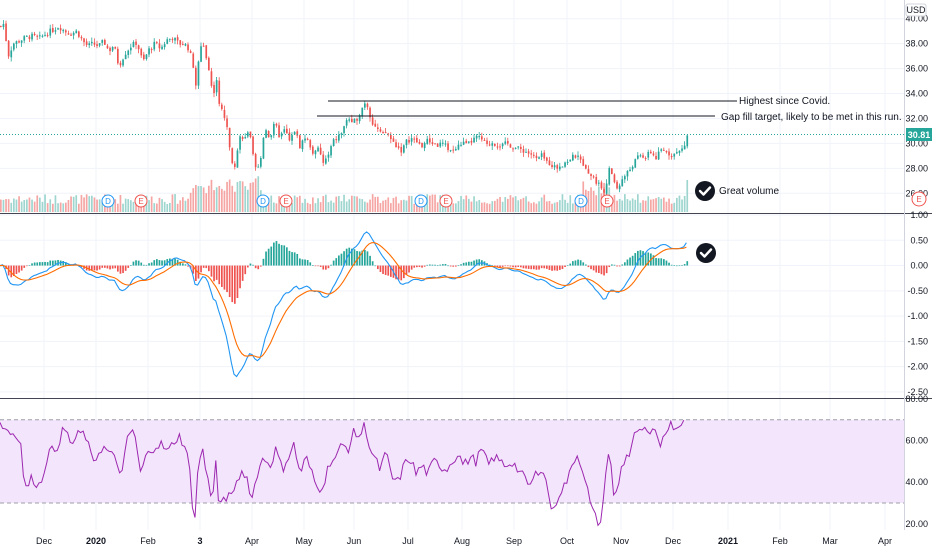 The height and width of the screenshot is (550, 932). What do you see at coordinates (514, 541) in the screenshot?
I see `time-tick: Sep` at bounding box center [514, 541].